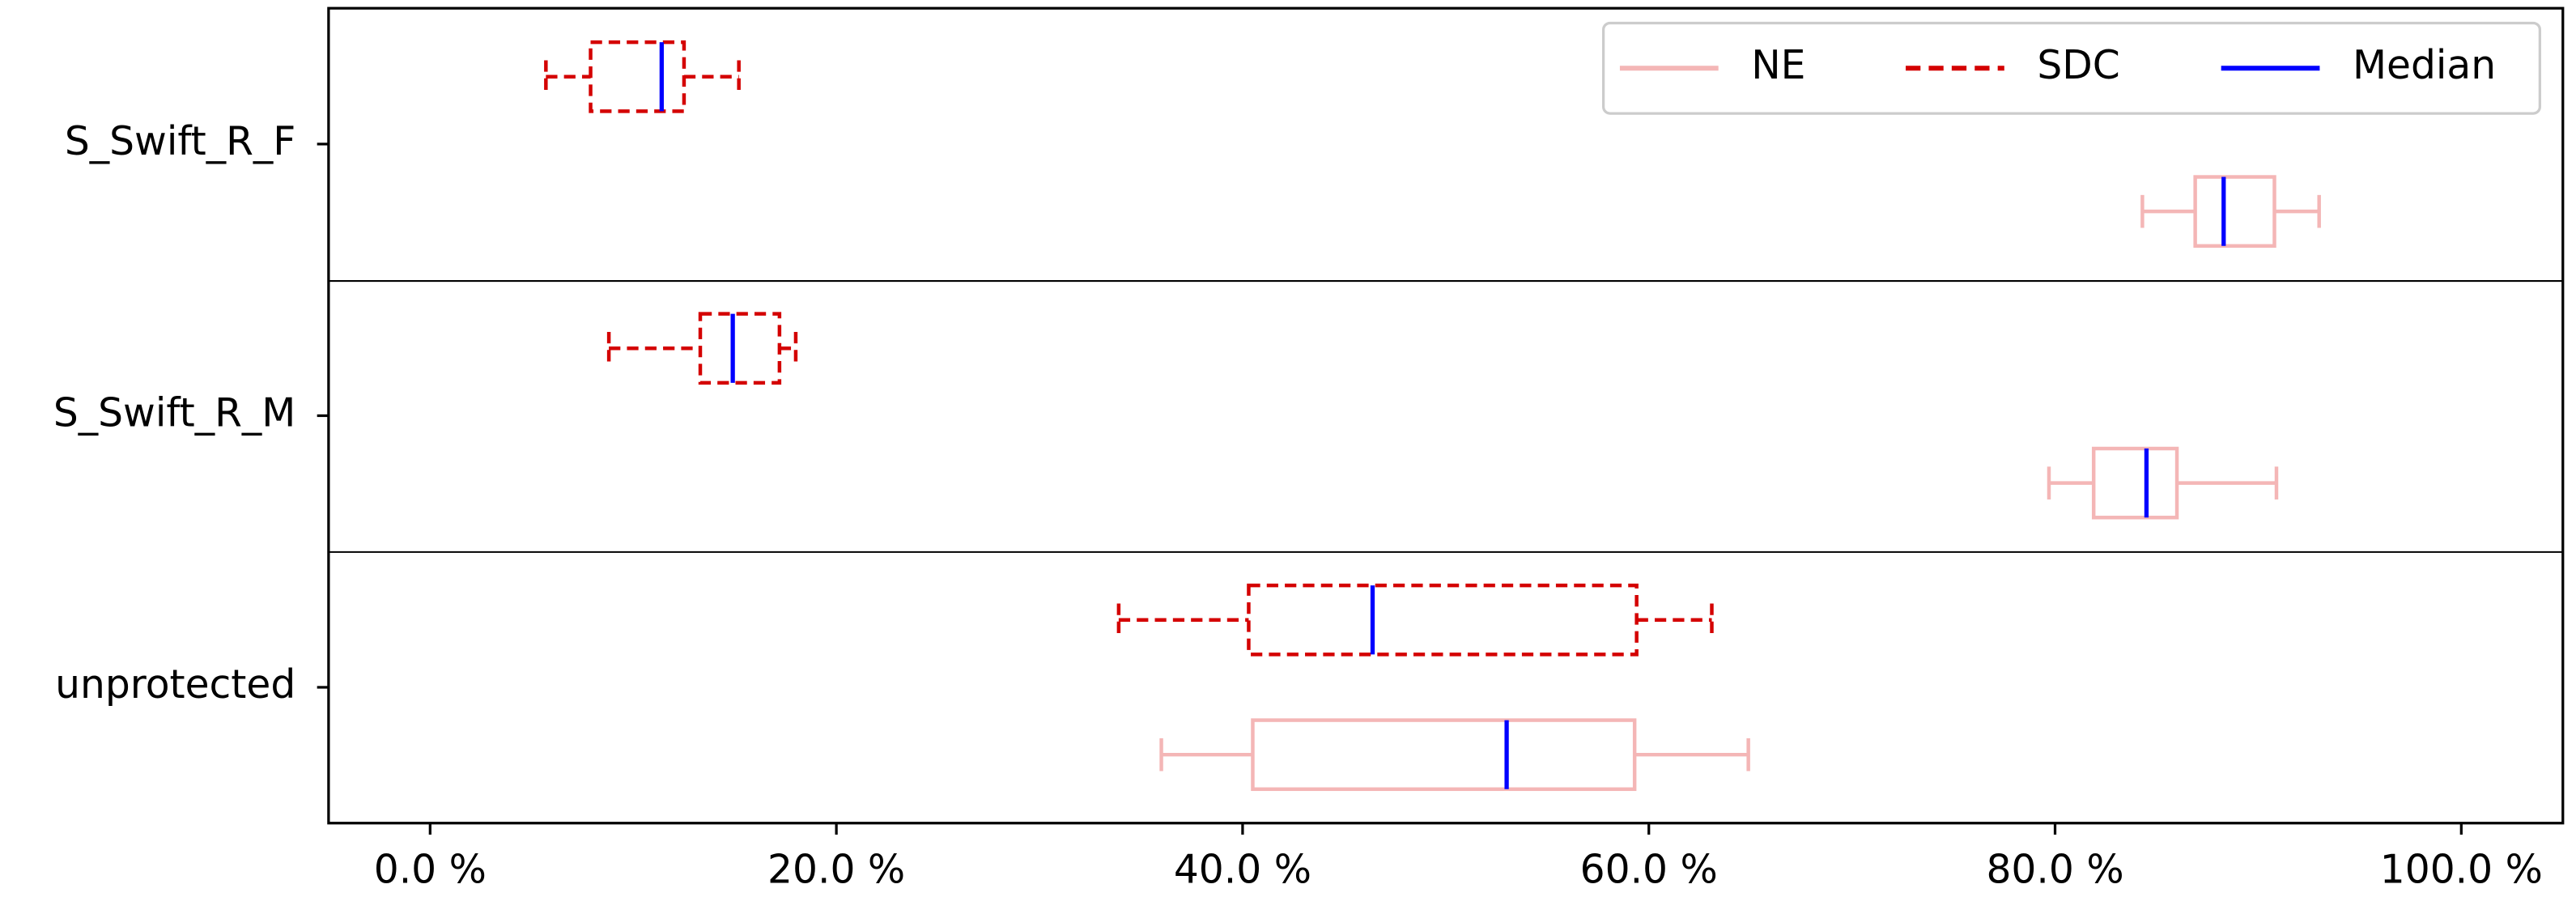  I want to click on x-tick-label: 20.0 %, so click(836, 870).